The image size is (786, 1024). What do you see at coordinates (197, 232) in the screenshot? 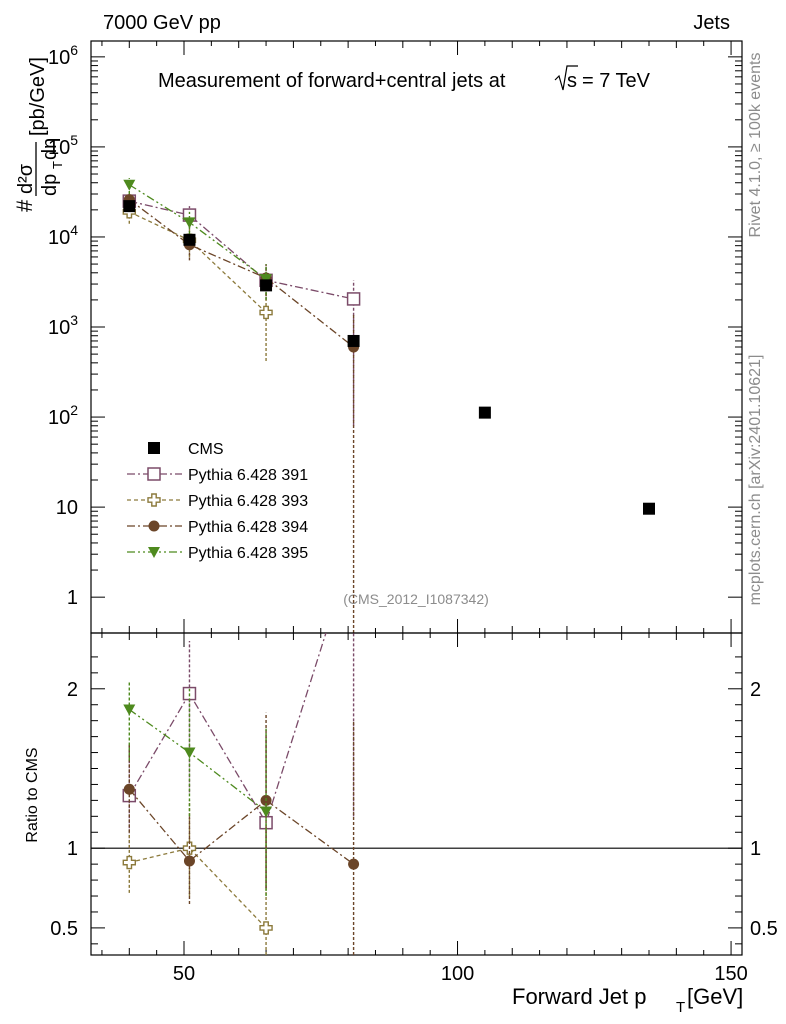
I see `main-series-4-line` at bounding box center [197, 232].